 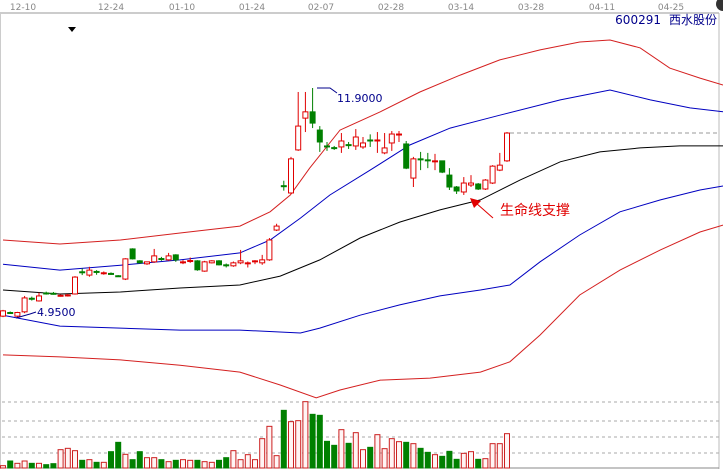 What do you see at coordinates (56, 312) in the screenshot?
I see `low-label: 4.9500` at bounding box center [56, 312].